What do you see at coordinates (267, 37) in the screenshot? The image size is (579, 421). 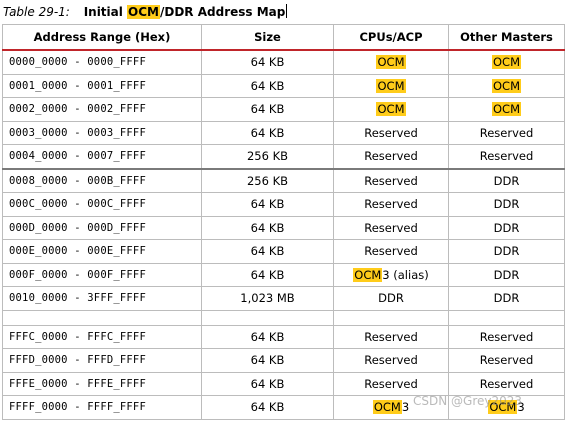 I see `header-size: Size` at bounding box center [267, 37].